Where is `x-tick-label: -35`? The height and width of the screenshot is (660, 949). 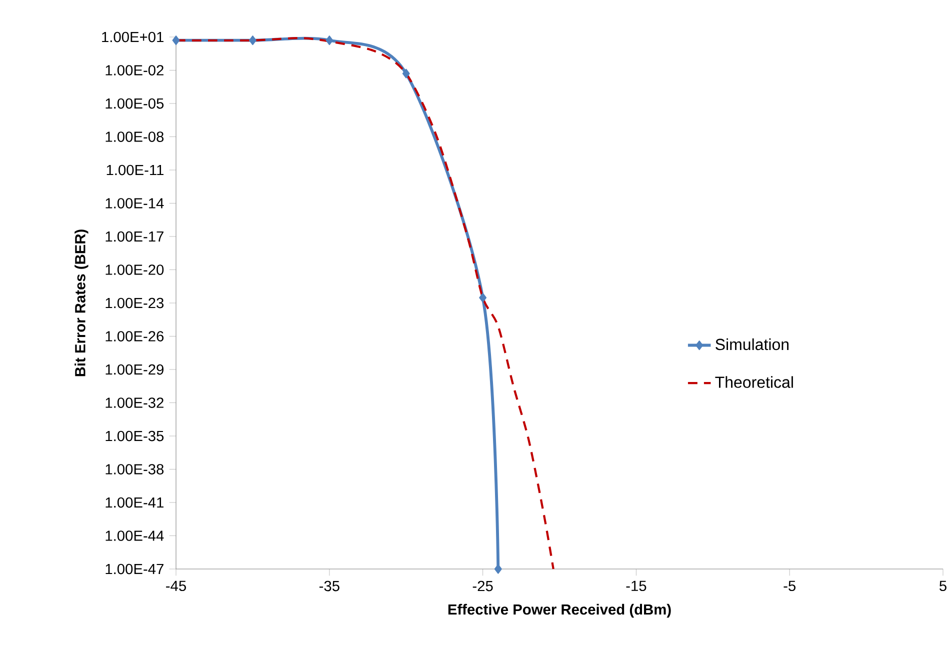
x-tick-label: -35 is located at coordinates (329, 586).